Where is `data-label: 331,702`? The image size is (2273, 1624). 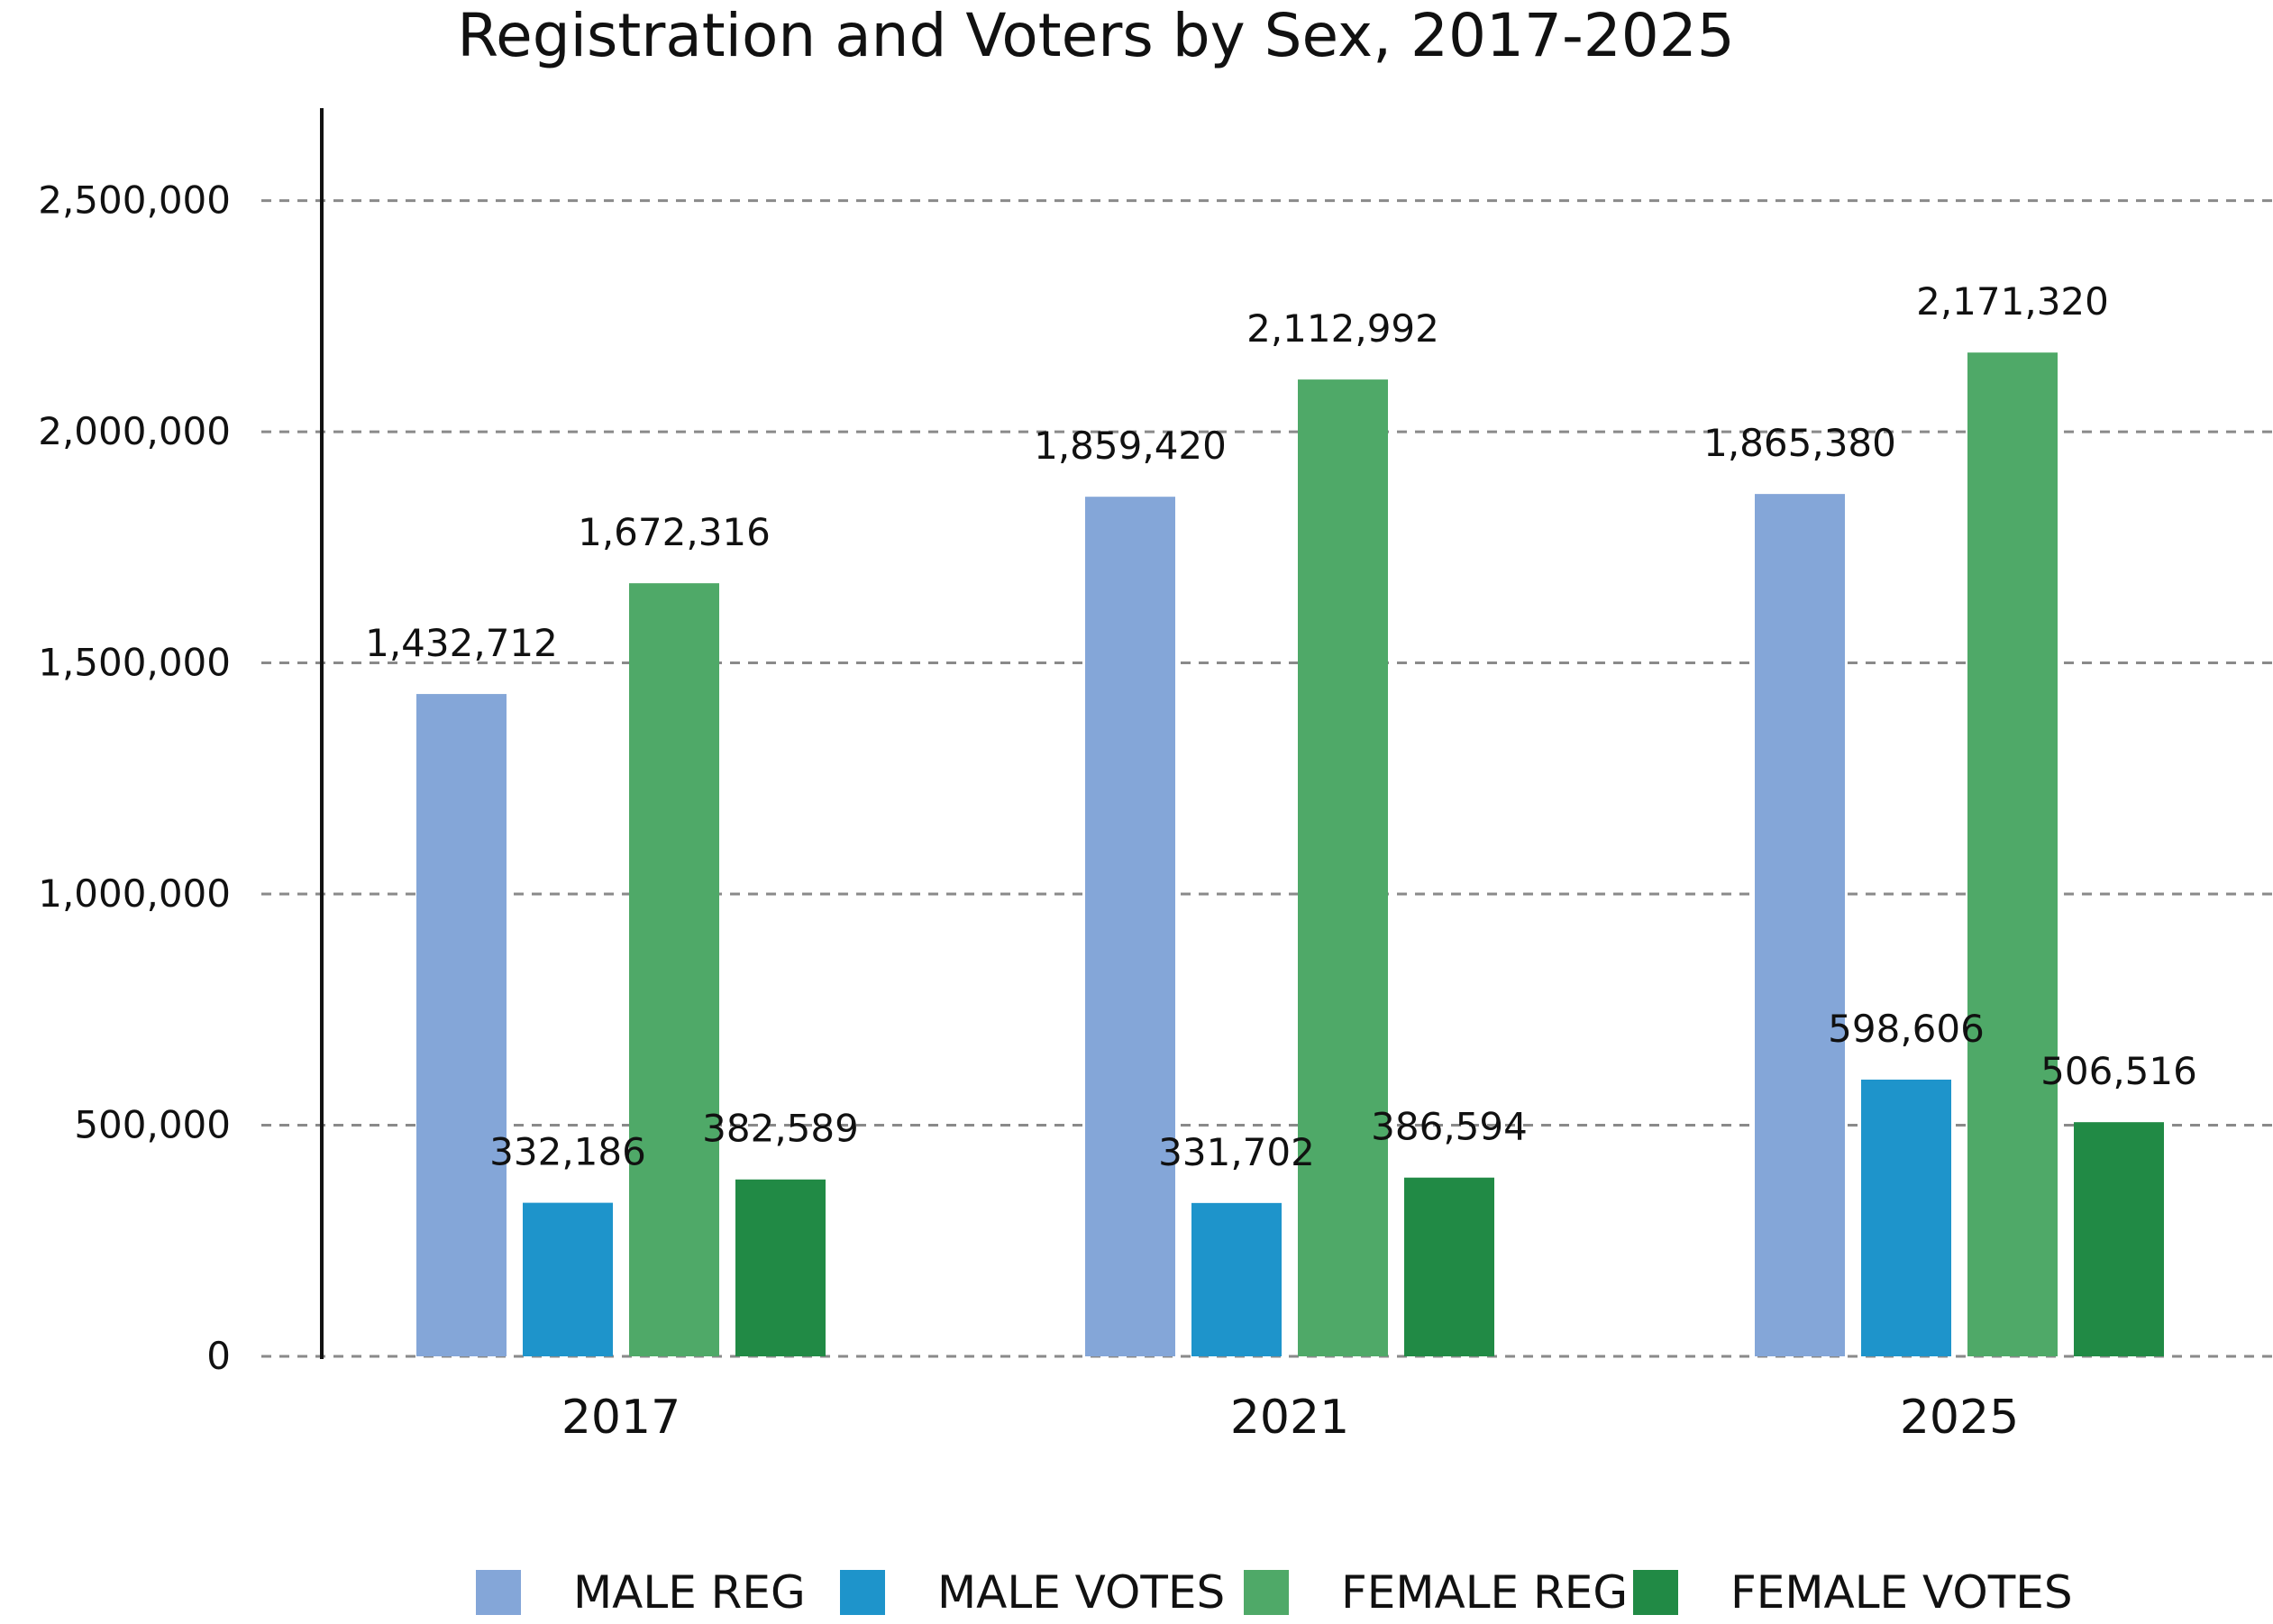
data-label: 331,702 is located at coordinates (1236, 1152).